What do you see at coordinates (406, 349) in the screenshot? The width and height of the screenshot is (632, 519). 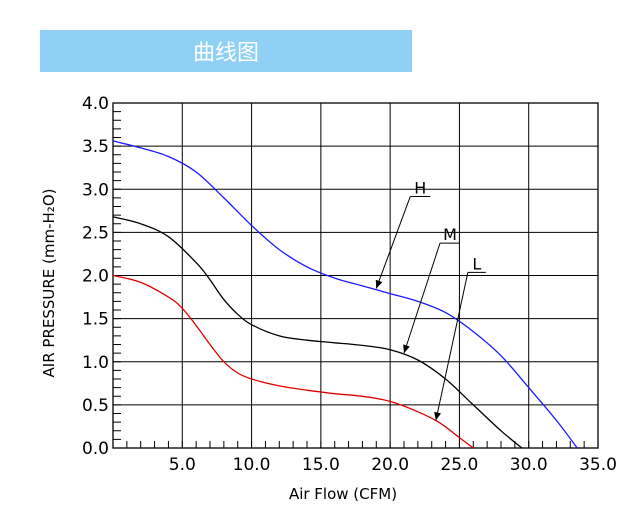 I see `leader-arrow-m` at bounding box center [406, 349].